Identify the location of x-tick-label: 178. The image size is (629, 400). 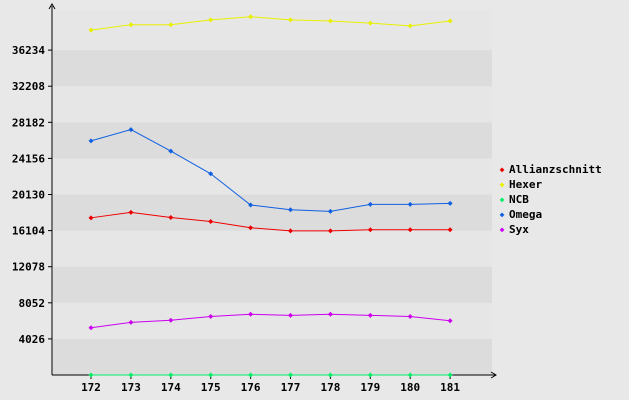
(330, 387).